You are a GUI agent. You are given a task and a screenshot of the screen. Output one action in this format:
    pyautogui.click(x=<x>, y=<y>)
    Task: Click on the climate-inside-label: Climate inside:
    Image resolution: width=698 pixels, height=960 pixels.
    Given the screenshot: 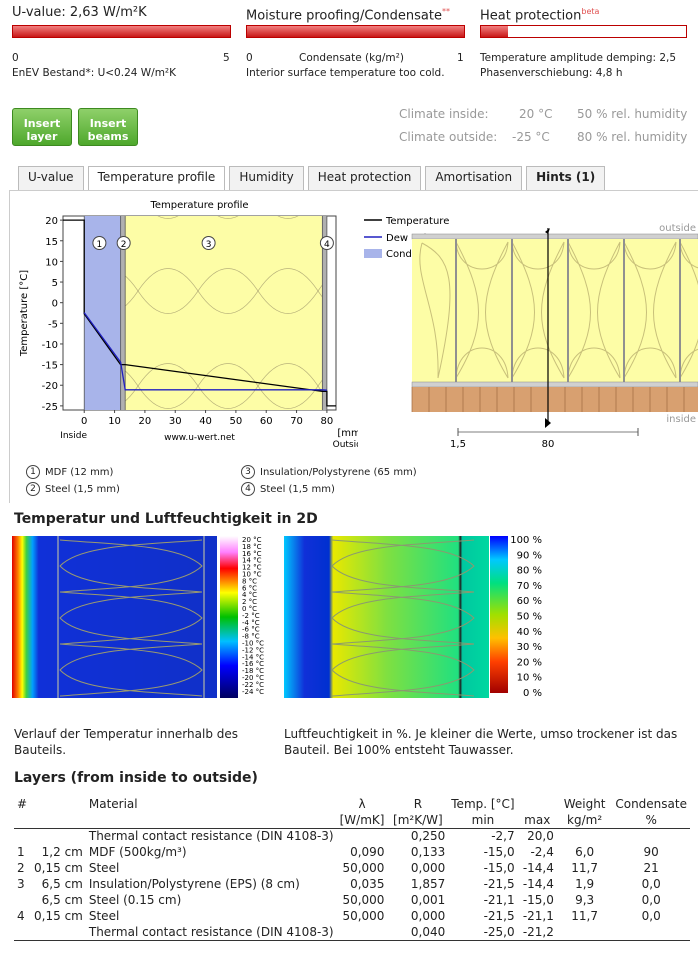 What is the action you would take?
    pyautogui.click(x=444, y=114)
    